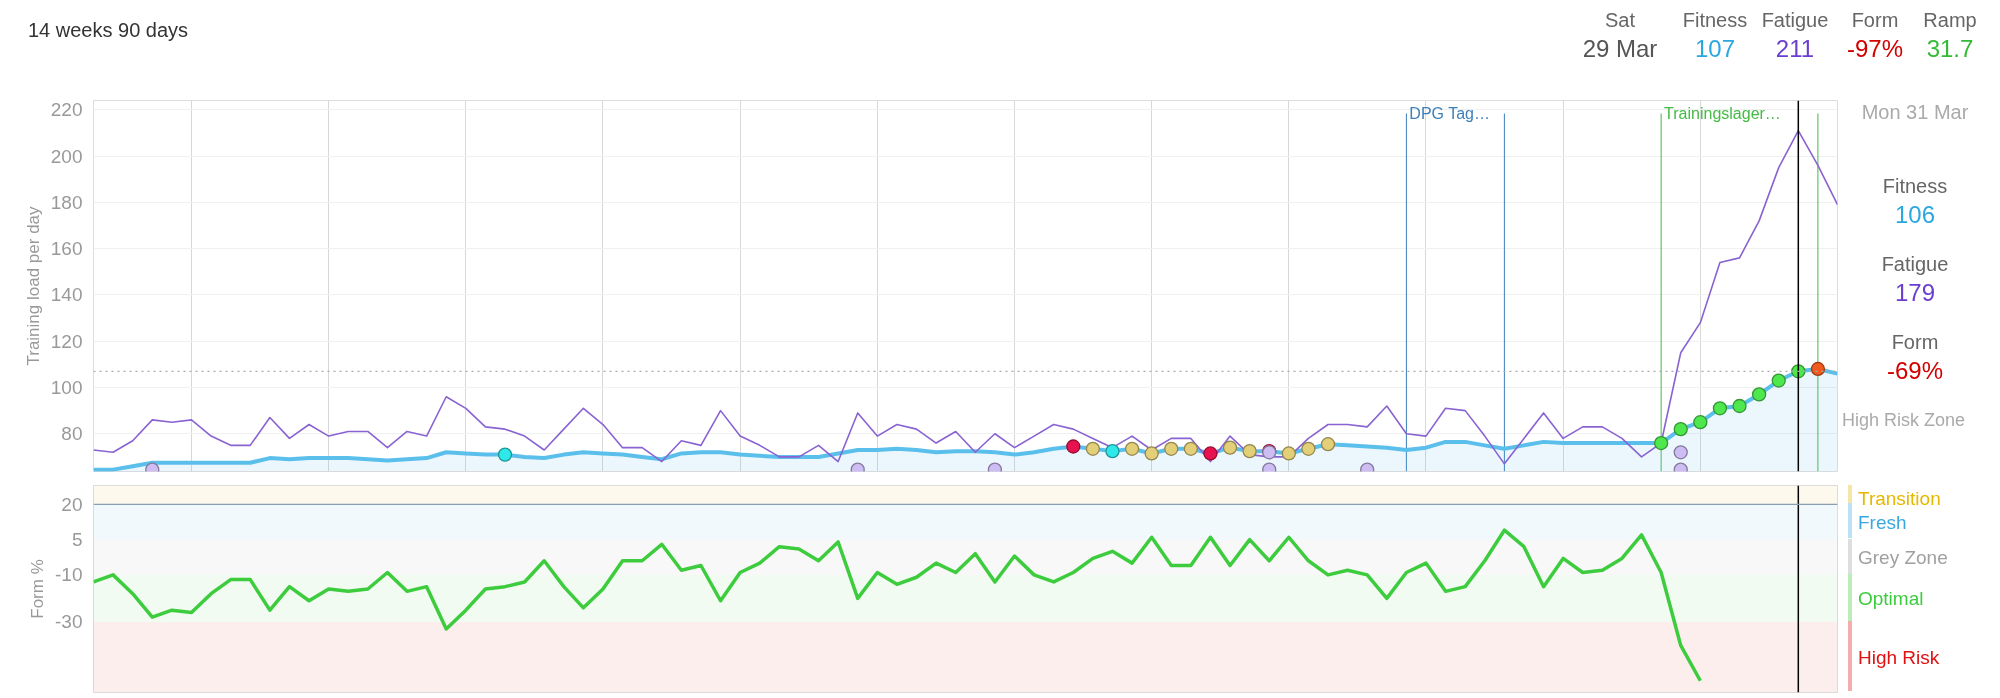  Describe the element at coordinates (38, 589) in the screenshot. I see `y-axis-title: Form %` at that location.